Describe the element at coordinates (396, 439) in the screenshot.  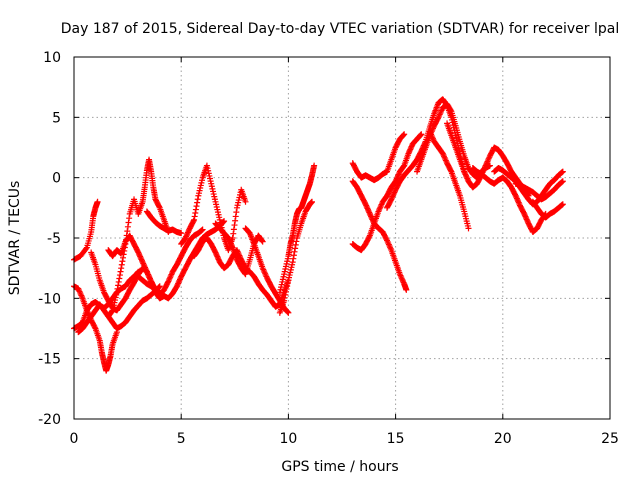
I see `x-tick-label: 15` at that location.